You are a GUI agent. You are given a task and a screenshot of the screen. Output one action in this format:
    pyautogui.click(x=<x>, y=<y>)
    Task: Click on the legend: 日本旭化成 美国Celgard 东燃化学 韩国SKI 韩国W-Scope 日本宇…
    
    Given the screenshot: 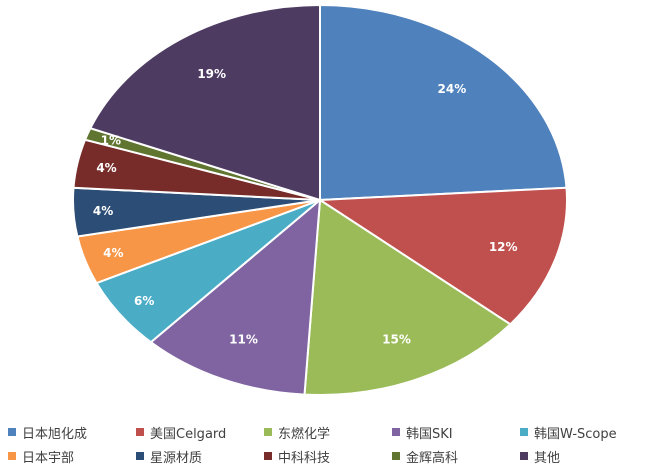 What is the action you would take?
    pyautogui.click(x=324, y=444)
    